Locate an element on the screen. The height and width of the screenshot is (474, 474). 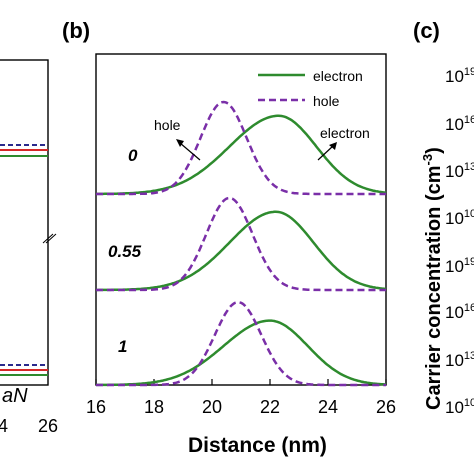
offset-label: 1 is located at coordinates (122, 346).